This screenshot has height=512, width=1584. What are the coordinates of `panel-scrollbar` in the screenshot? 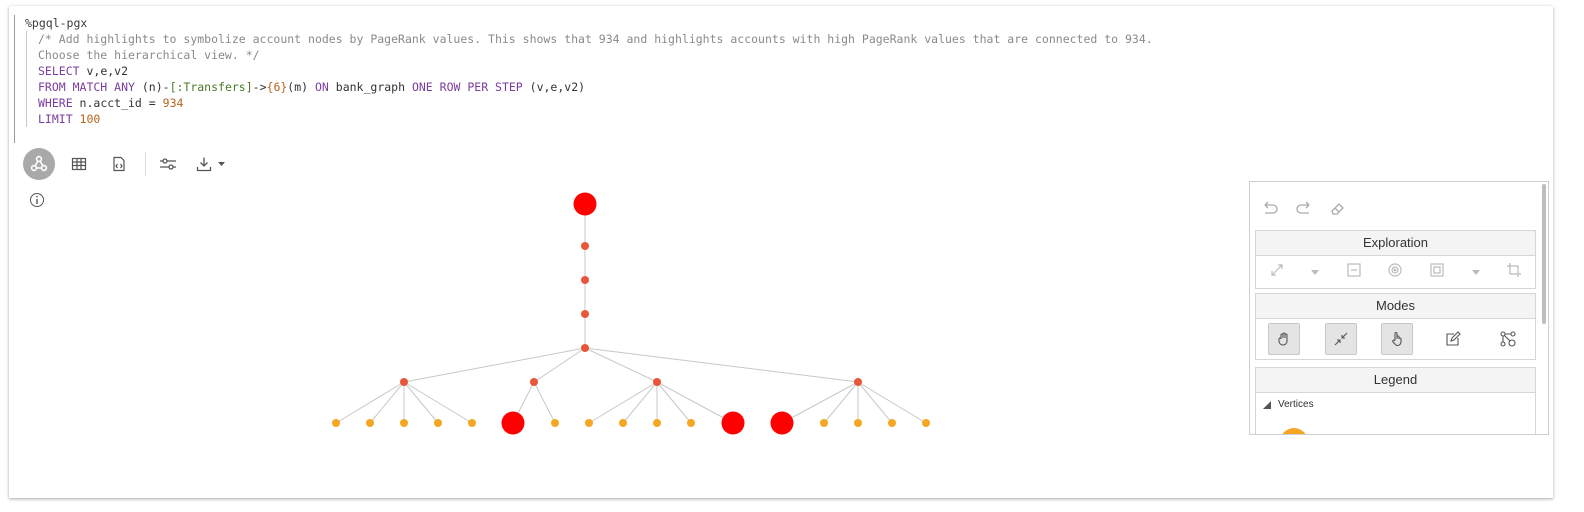 It's located at (1544, 254).